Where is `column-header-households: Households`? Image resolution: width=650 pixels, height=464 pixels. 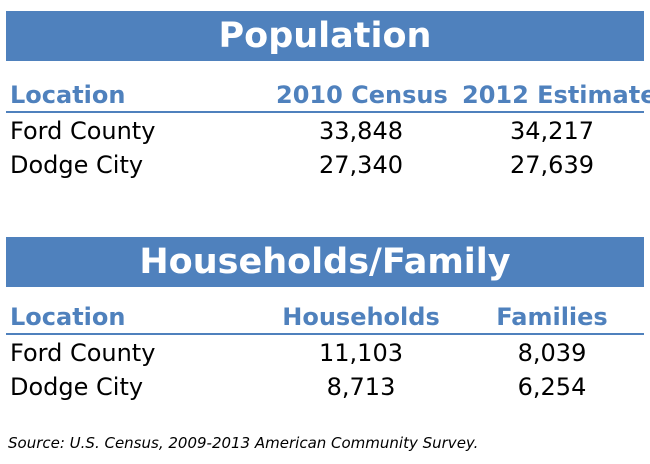
column-header-households: Households is located at coordinates (361, 317).